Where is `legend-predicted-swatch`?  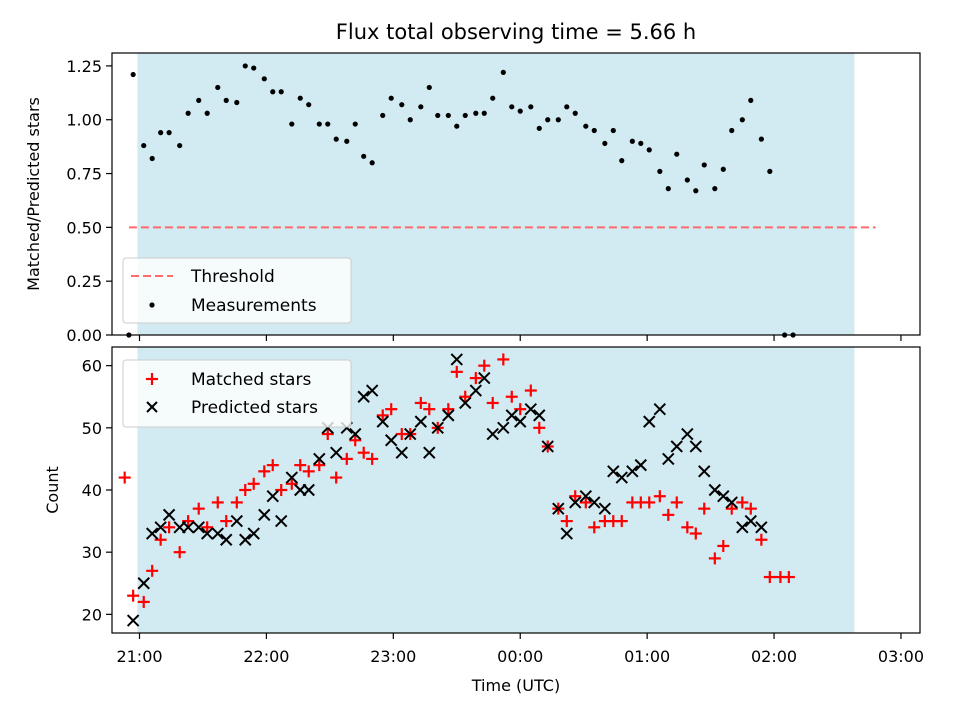 legend-predicted-swatch is located at coordinates (152, 407).